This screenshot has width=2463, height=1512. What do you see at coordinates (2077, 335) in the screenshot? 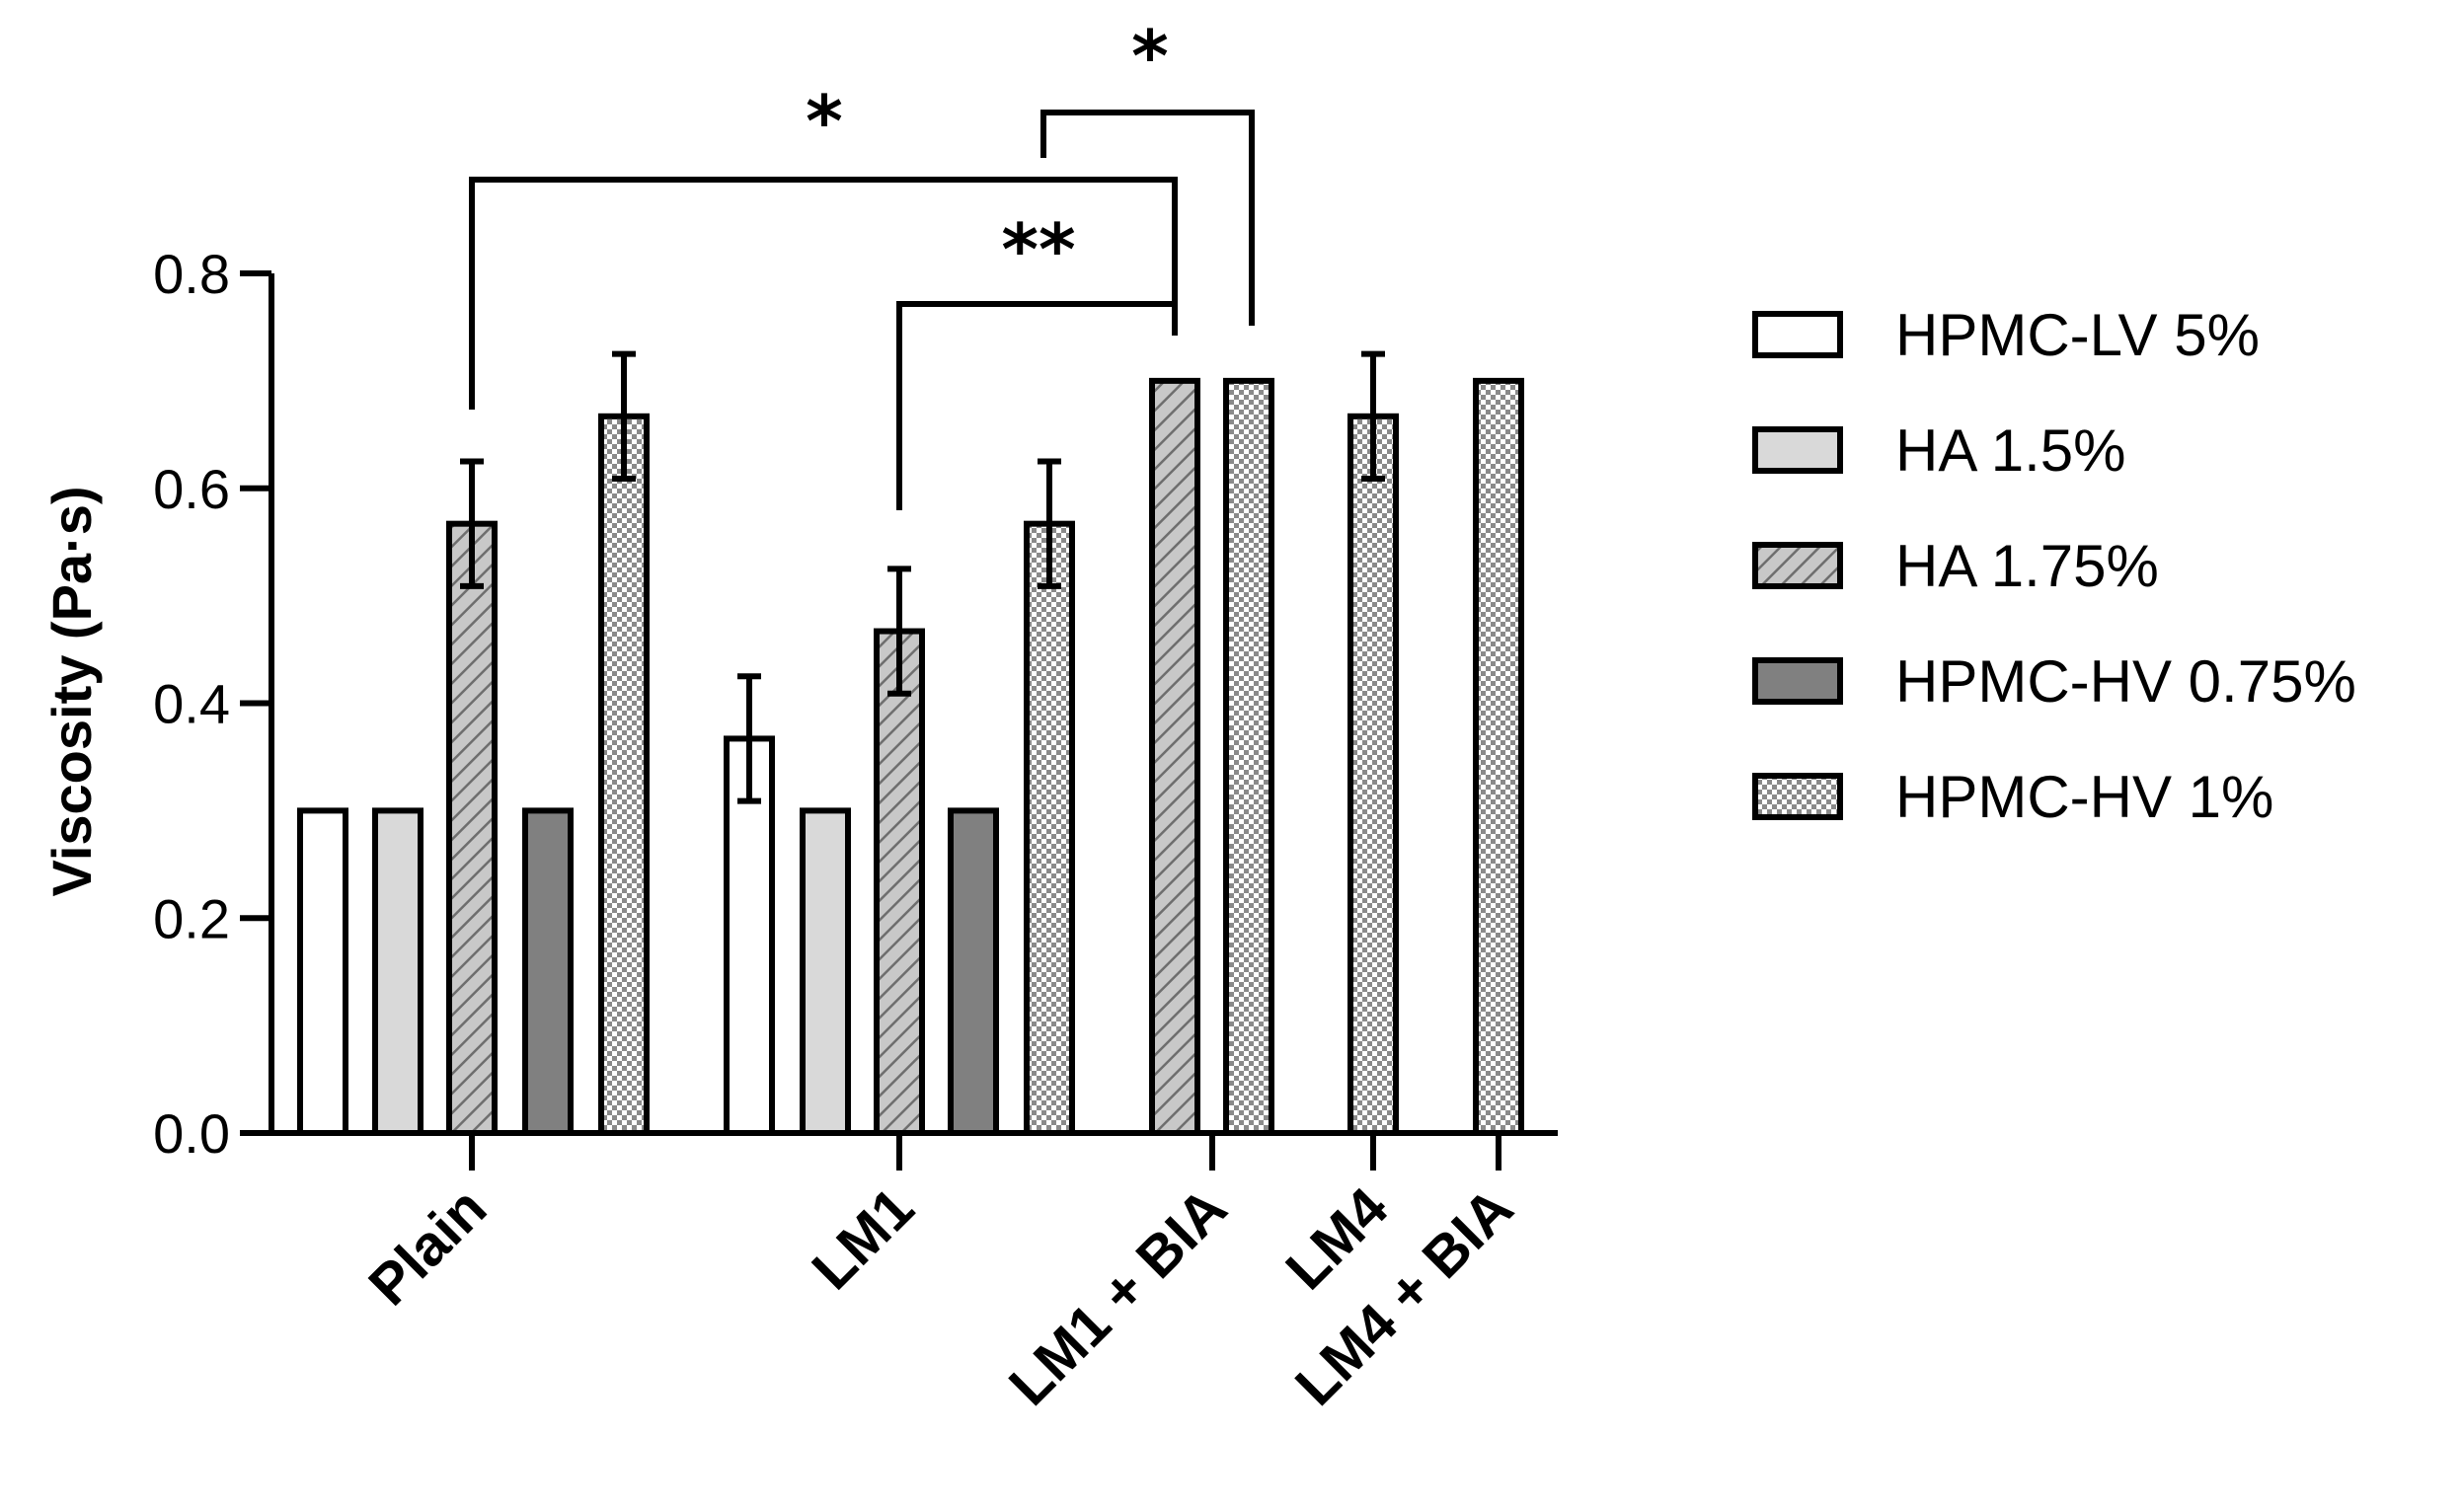
I see `legend-label: HPMC-LV 5%` at bounding box center [2077, 335].